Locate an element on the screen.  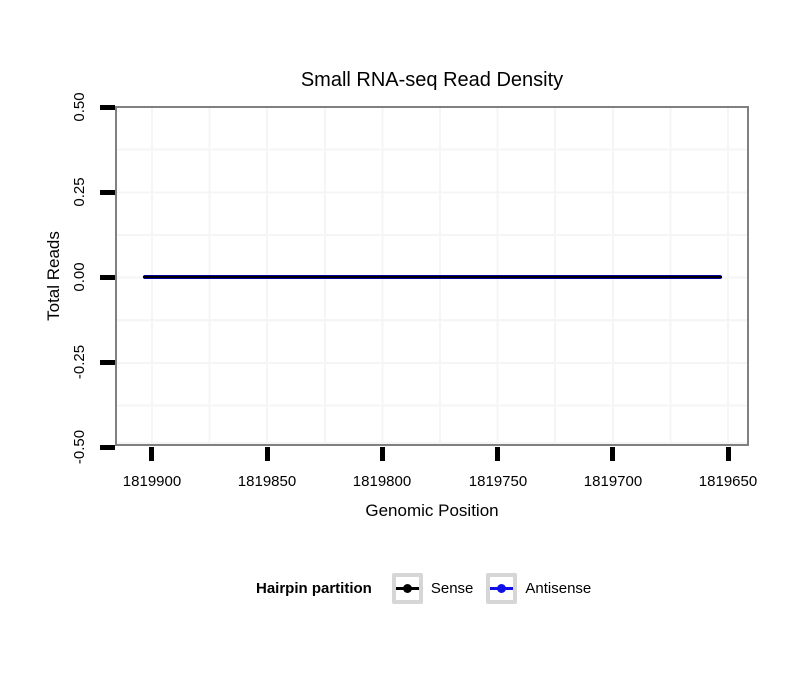
legend: Hairpin partition Sense Antisense is located at coordinates (423, 588).